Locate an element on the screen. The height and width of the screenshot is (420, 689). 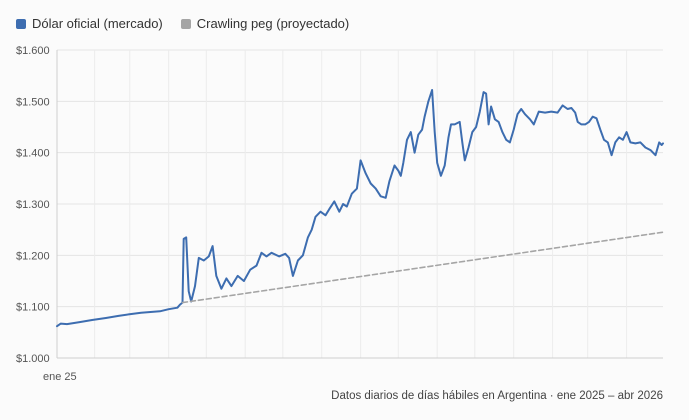
y-tick-label: $1.300 is located at coordinates (33, 205).